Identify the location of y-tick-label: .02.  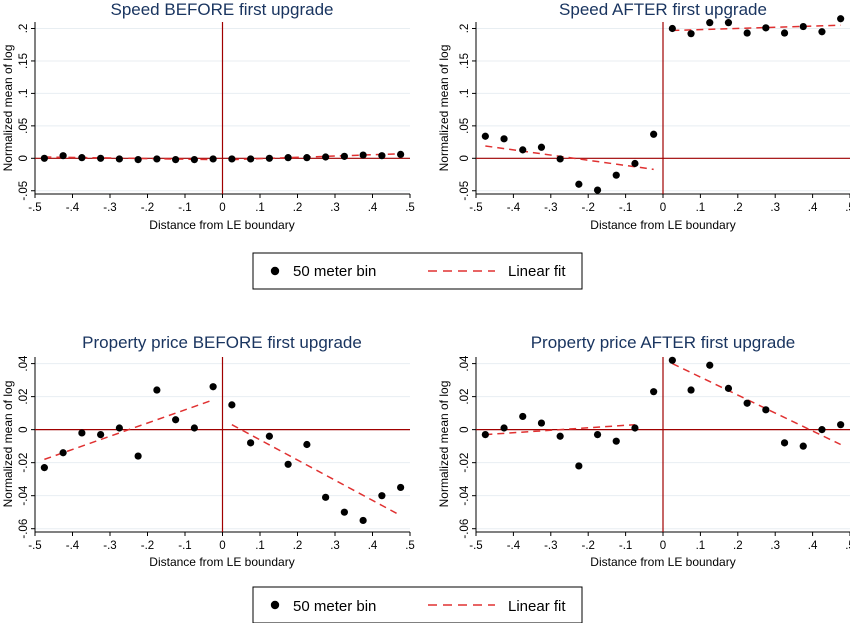
(24, 397).